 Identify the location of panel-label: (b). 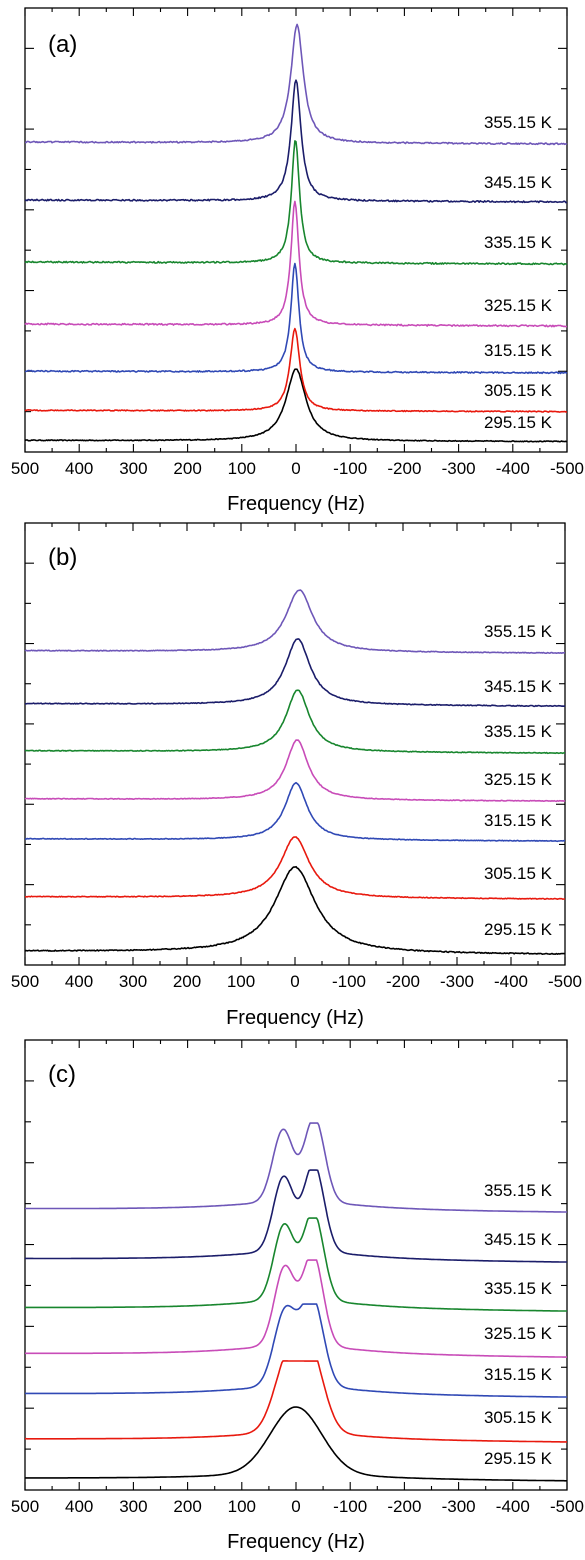
(62, 557).